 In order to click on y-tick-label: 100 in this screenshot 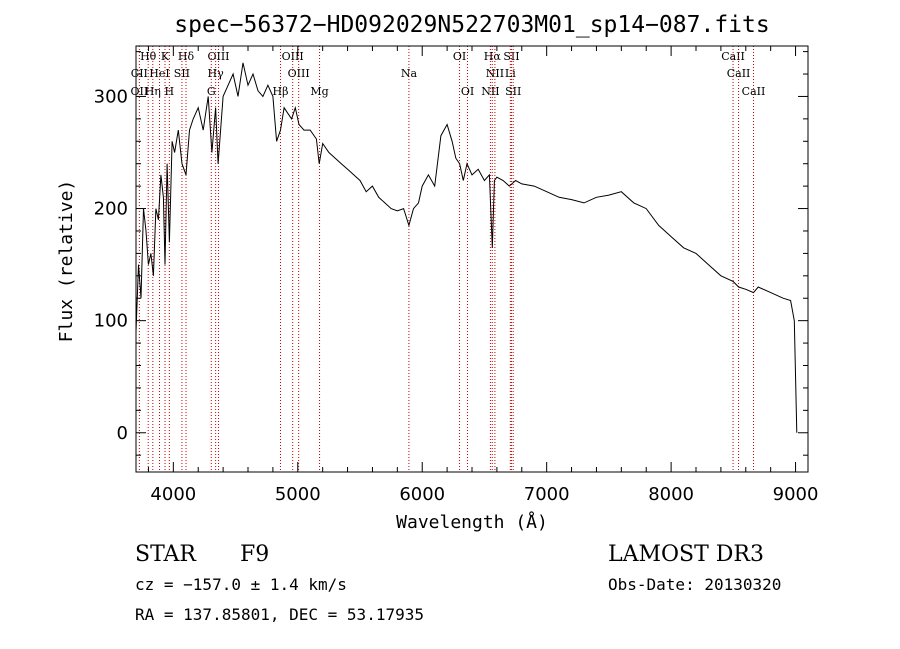, I will do `click(111, 321)`.